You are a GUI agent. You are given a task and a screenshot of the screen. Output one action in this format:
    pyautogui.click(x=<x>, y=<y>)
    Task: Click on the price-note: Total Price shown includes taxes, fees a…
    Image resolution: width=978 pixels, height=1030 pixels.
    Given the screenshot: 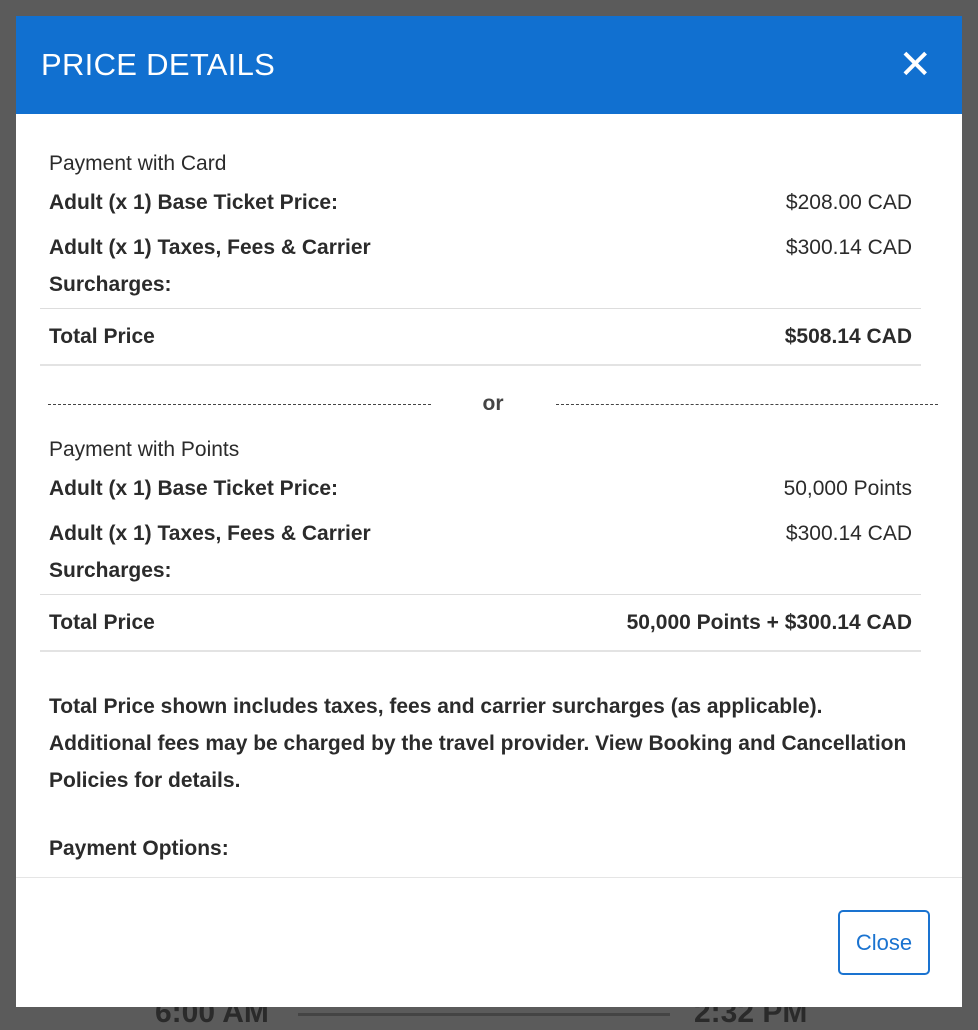 What is the action you would take?
    pyautogui.click(x=478, y=743)
    